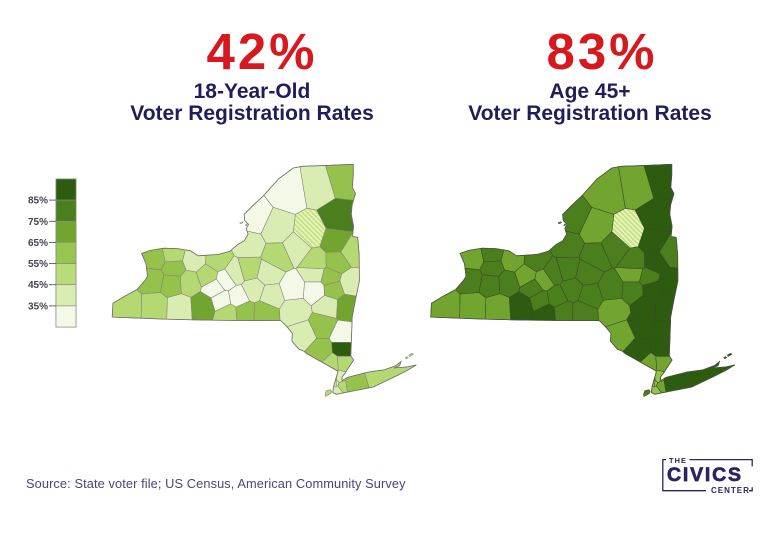  I want to click on svg-text: 75%, so click(38, 222).